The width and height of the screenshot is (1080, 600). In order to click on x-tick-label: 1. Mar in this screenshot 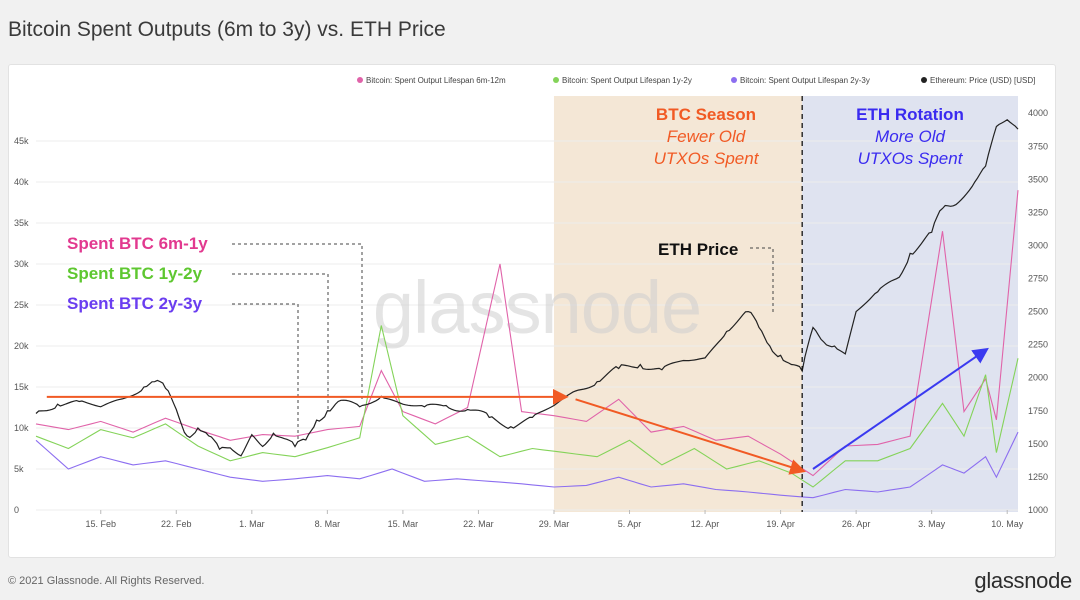, I will do `click(252, 524)`.